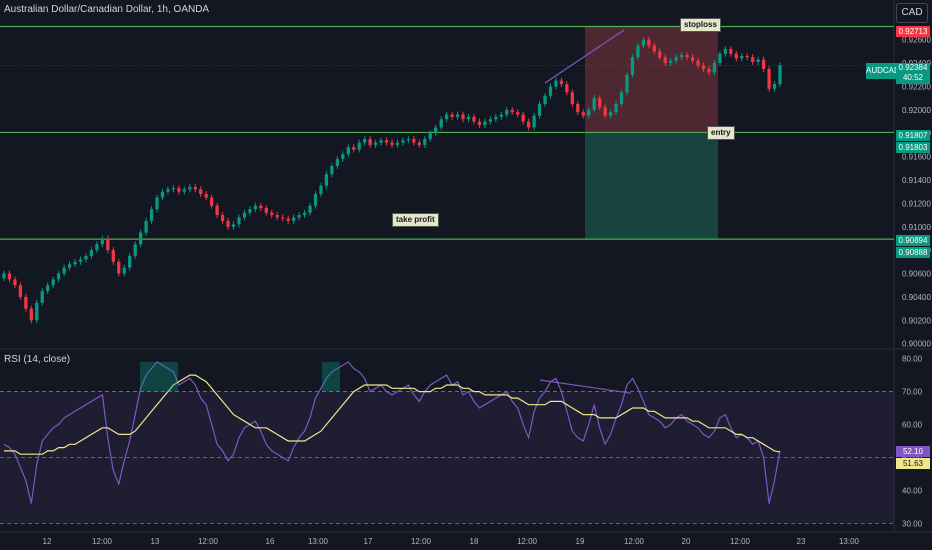  What do you see at coordinates (37, 359) in the screenshot?
I see `rsi-indicator-label: RSI (14, close)` at bounding box center [37, 359].